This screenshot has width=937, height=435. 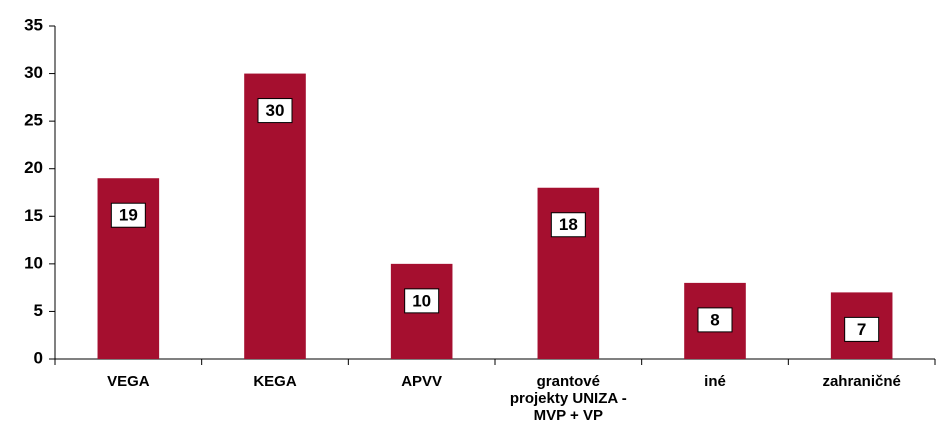 I want to click on value-label: 30, so click(x=275, y=110).